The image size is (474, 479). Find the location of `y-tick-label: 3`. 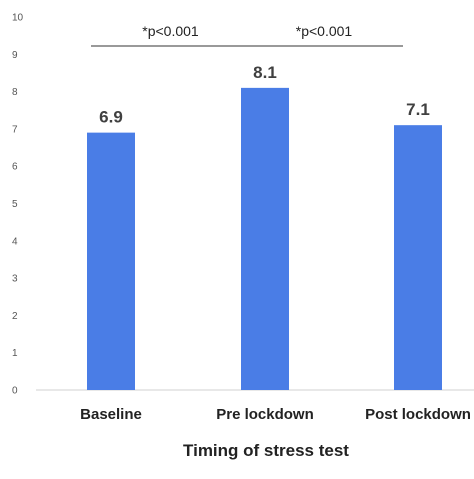

y-tick-label: 3 is located at coordinates (15, 279).